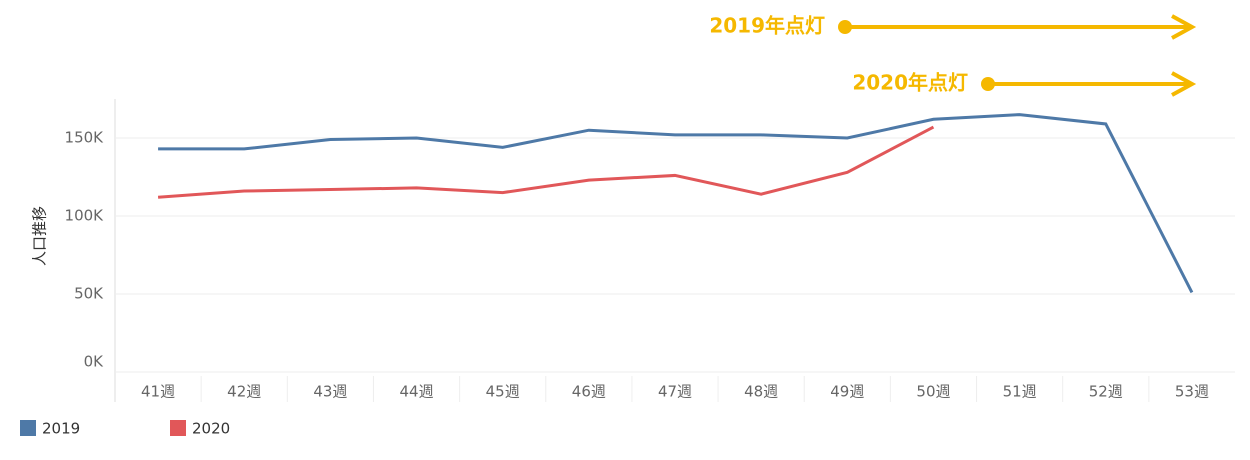  Describe the element at coordinates (1192, 392) in the screenshot. I see `x-tick-label: 53週` at that location.